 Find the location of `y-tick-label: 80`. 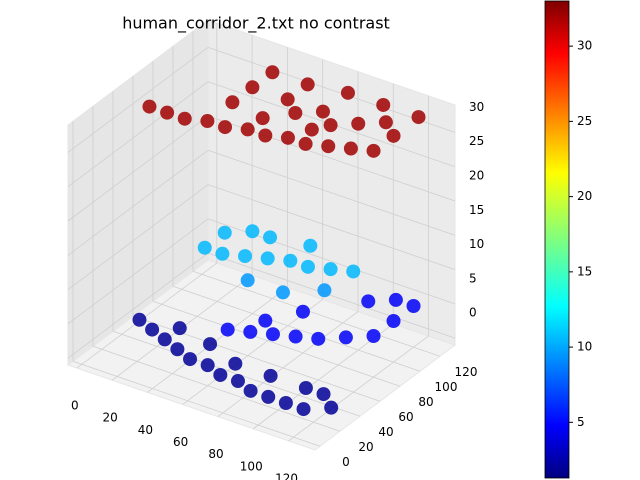

y-tick-label: 80 is located at coordinates (425, 402).